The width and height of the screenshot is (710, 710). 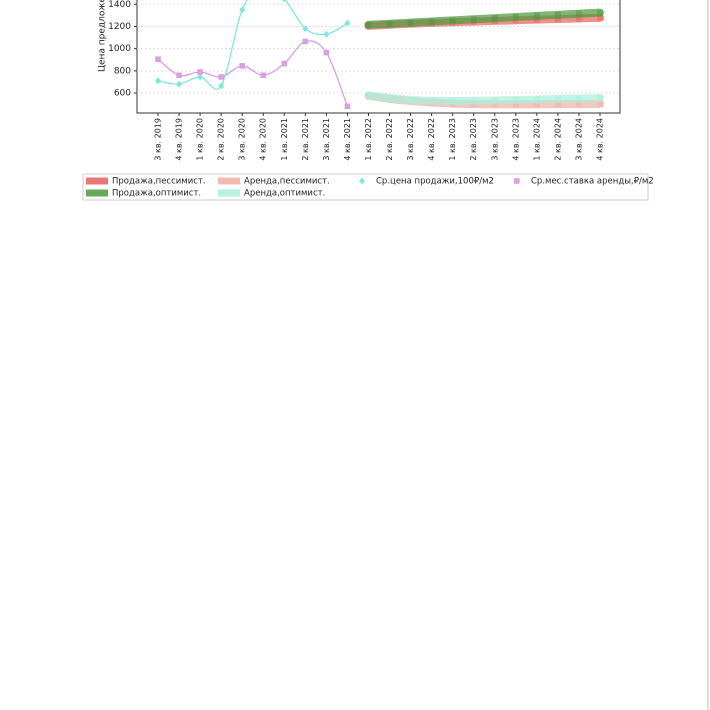 I want to click on y-tick-label: 600, so click(x=122, y=94).